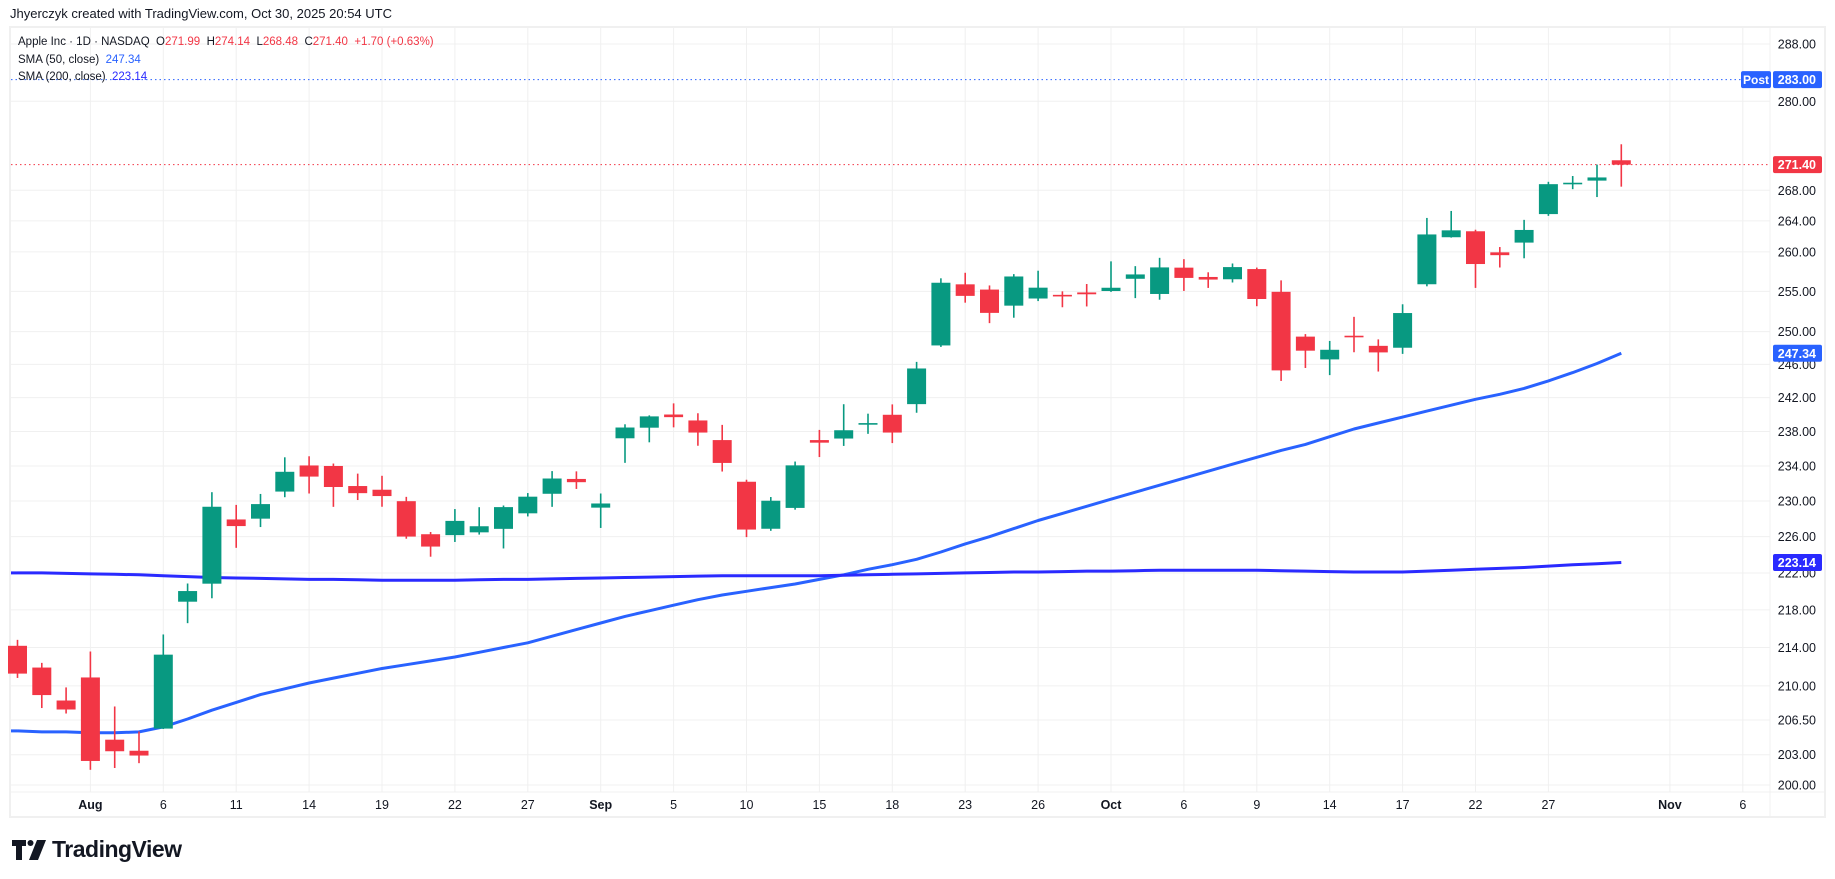  I want to click on y-tick-label: 200.00, so click(1797, 786).